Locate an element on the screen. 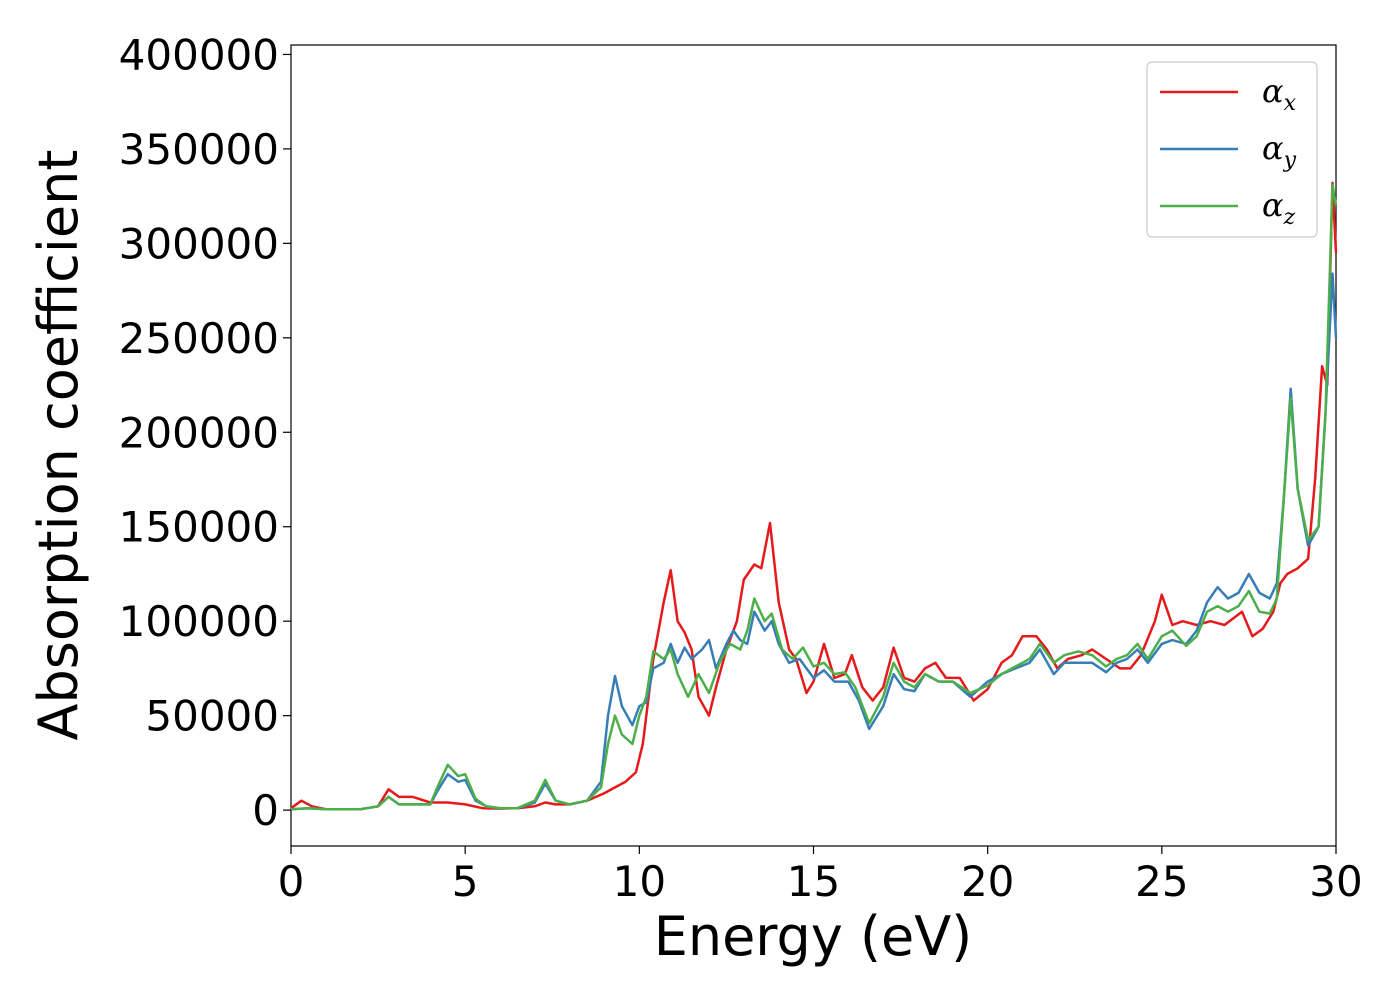 The height and width of the screenshot is (1000, 1400). legend-label-alpha-y: αy is located at coordinates (1279, 151).